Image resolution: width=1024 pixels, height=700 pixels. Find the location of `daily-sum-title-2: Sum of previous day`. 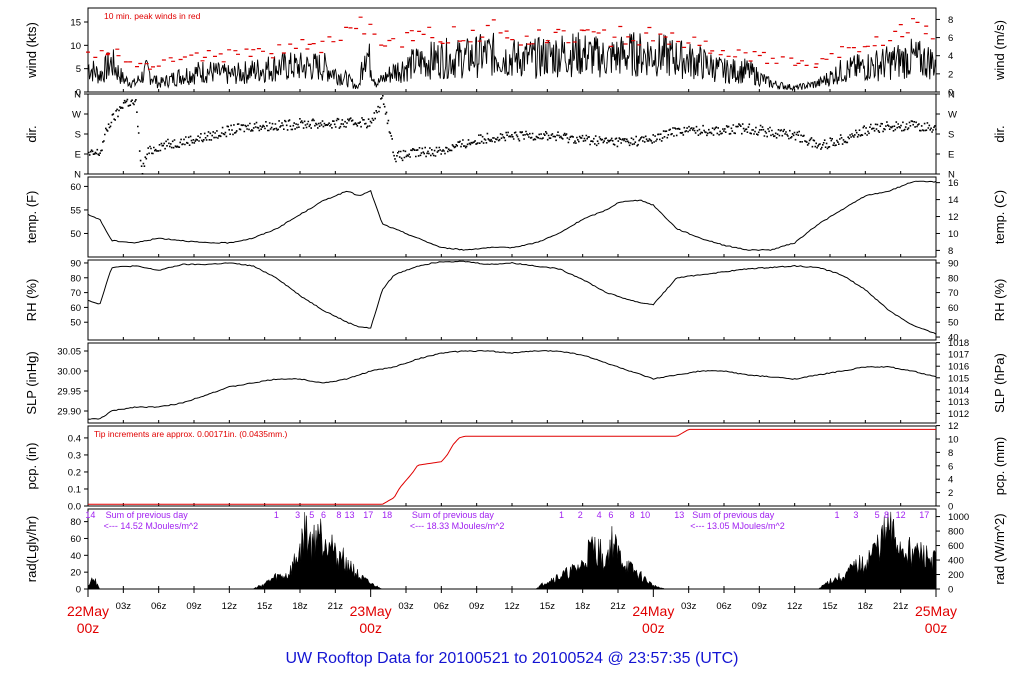

daily-sum-title-2: Sum of previous day is located at coordinates (733, 515).